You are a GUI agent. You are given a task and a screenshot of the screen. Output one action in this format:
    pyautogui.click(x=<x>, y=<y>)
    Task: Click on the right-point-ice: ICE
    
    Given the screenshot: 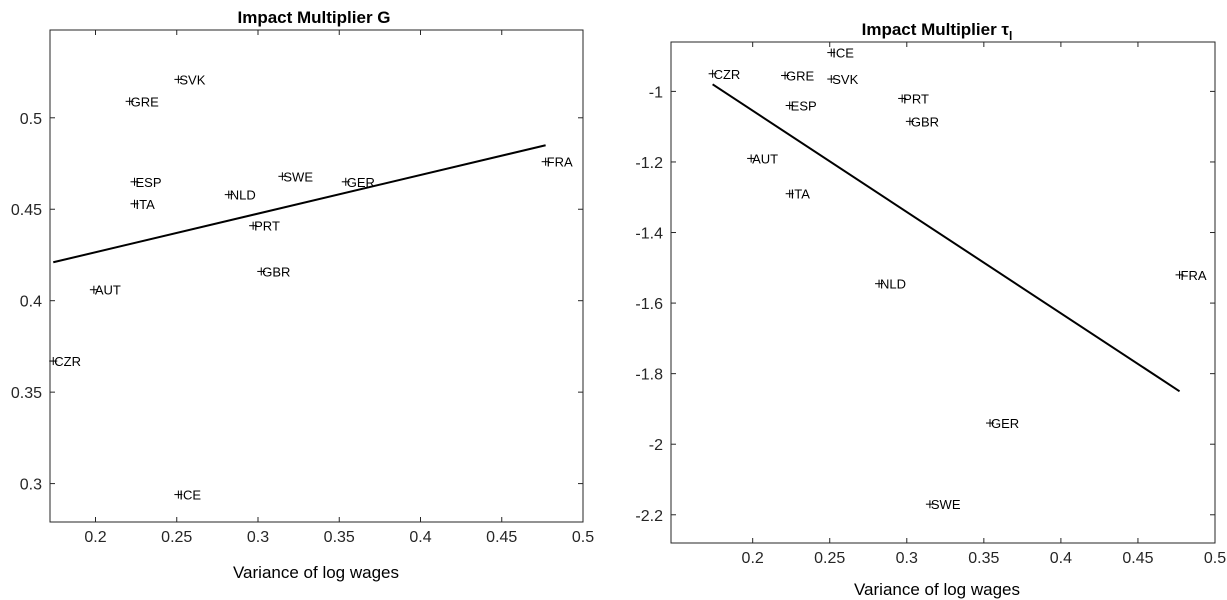 What is the action you would take?
    pyautogui.click(x=840, y=53)
    